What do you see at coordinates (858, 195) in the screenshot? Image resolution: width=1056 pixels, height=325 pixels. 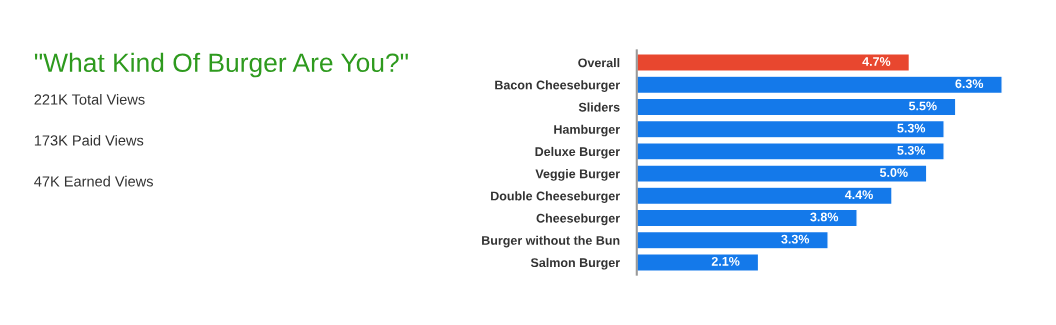 I see `data-label: 4.4%` at bounding box center [858, 195].